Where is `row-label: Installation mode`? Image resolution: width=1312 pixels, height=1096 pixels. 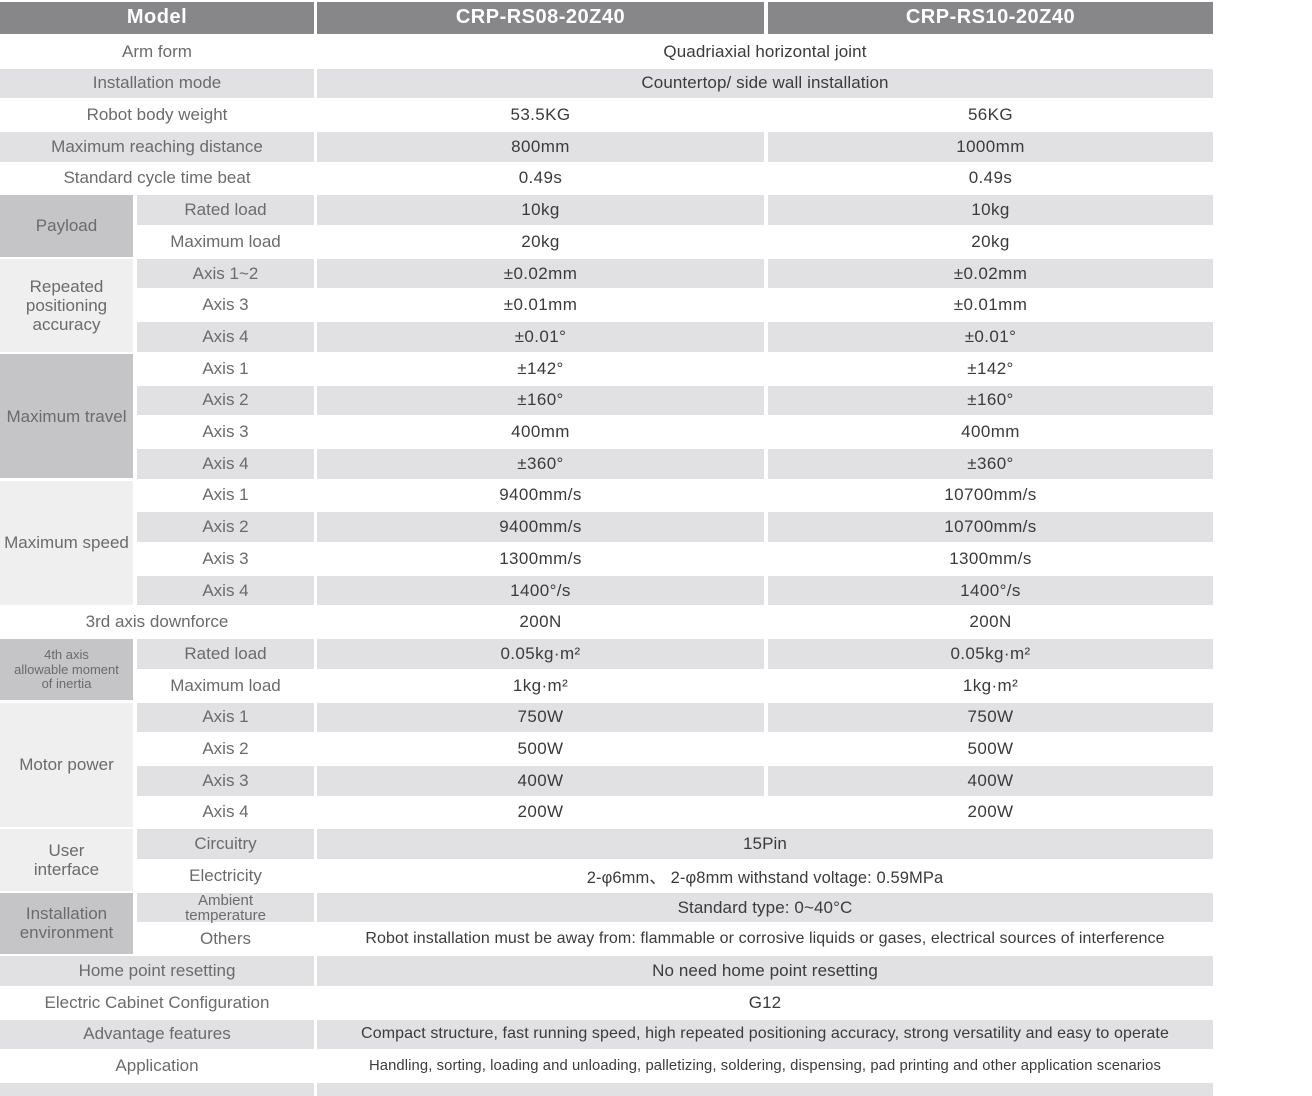 row-label: Installation mode is located at coordinates (157, 83).